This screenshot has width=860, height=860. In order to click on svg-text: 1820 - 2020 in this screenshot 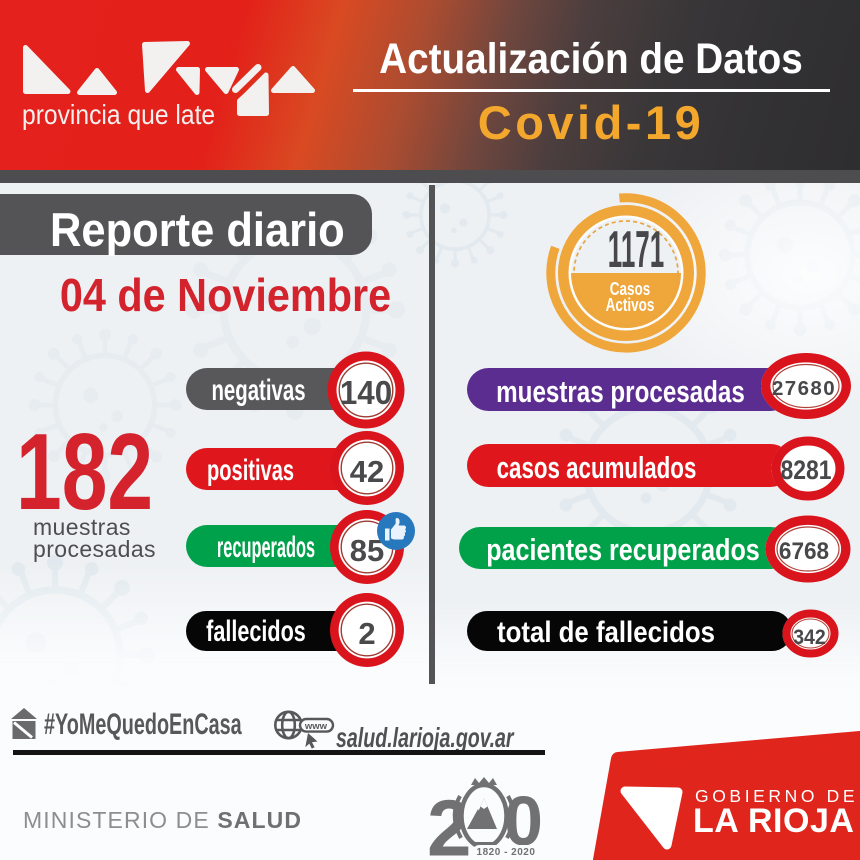, I will do `click(506, 852)`.